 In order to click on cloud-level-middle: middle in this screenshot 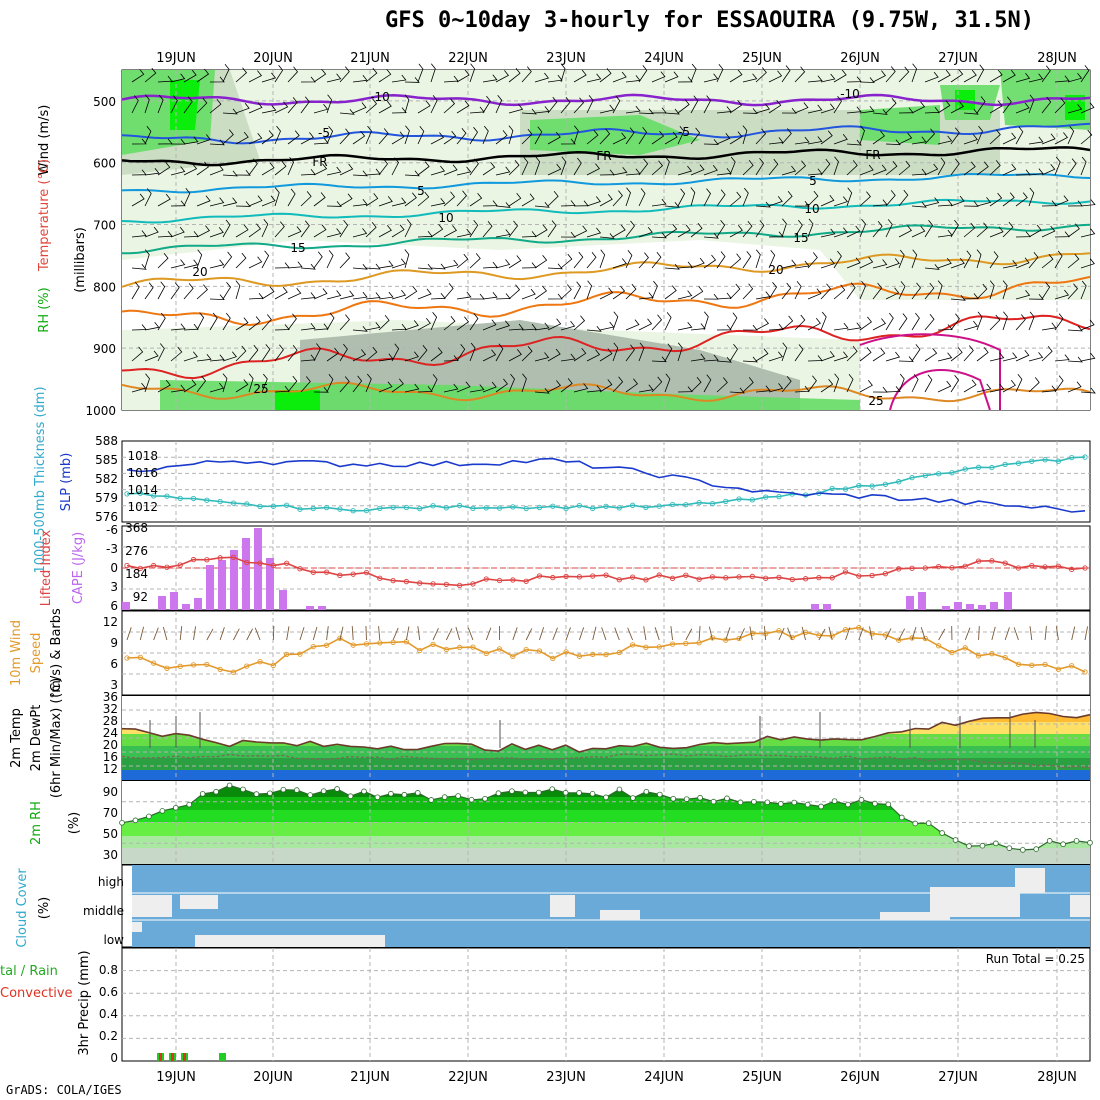, I will do `click(103, 911)`.